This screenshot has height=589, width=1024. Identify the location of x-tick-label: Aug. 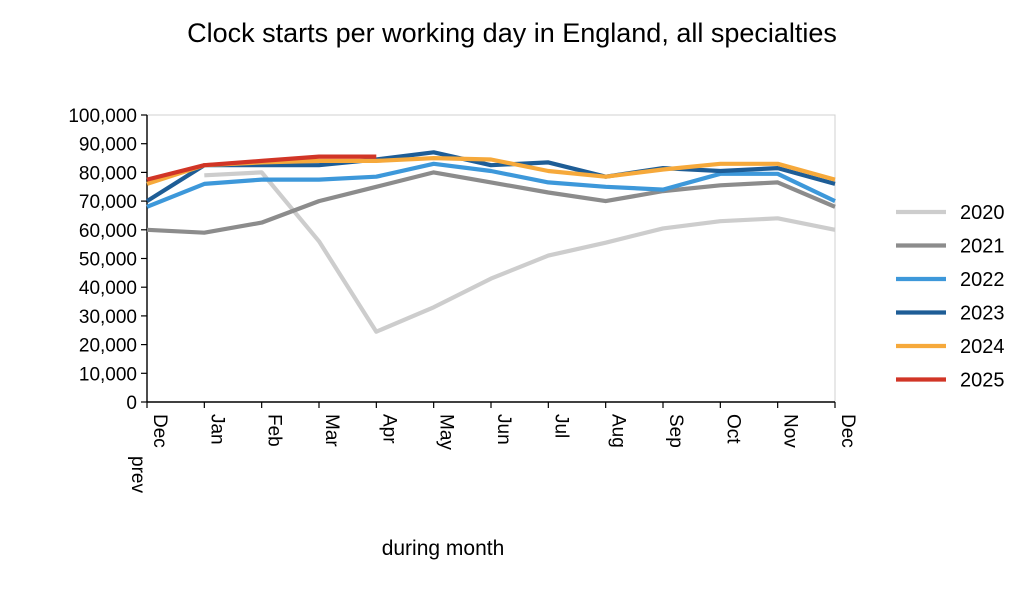
(618, 431).